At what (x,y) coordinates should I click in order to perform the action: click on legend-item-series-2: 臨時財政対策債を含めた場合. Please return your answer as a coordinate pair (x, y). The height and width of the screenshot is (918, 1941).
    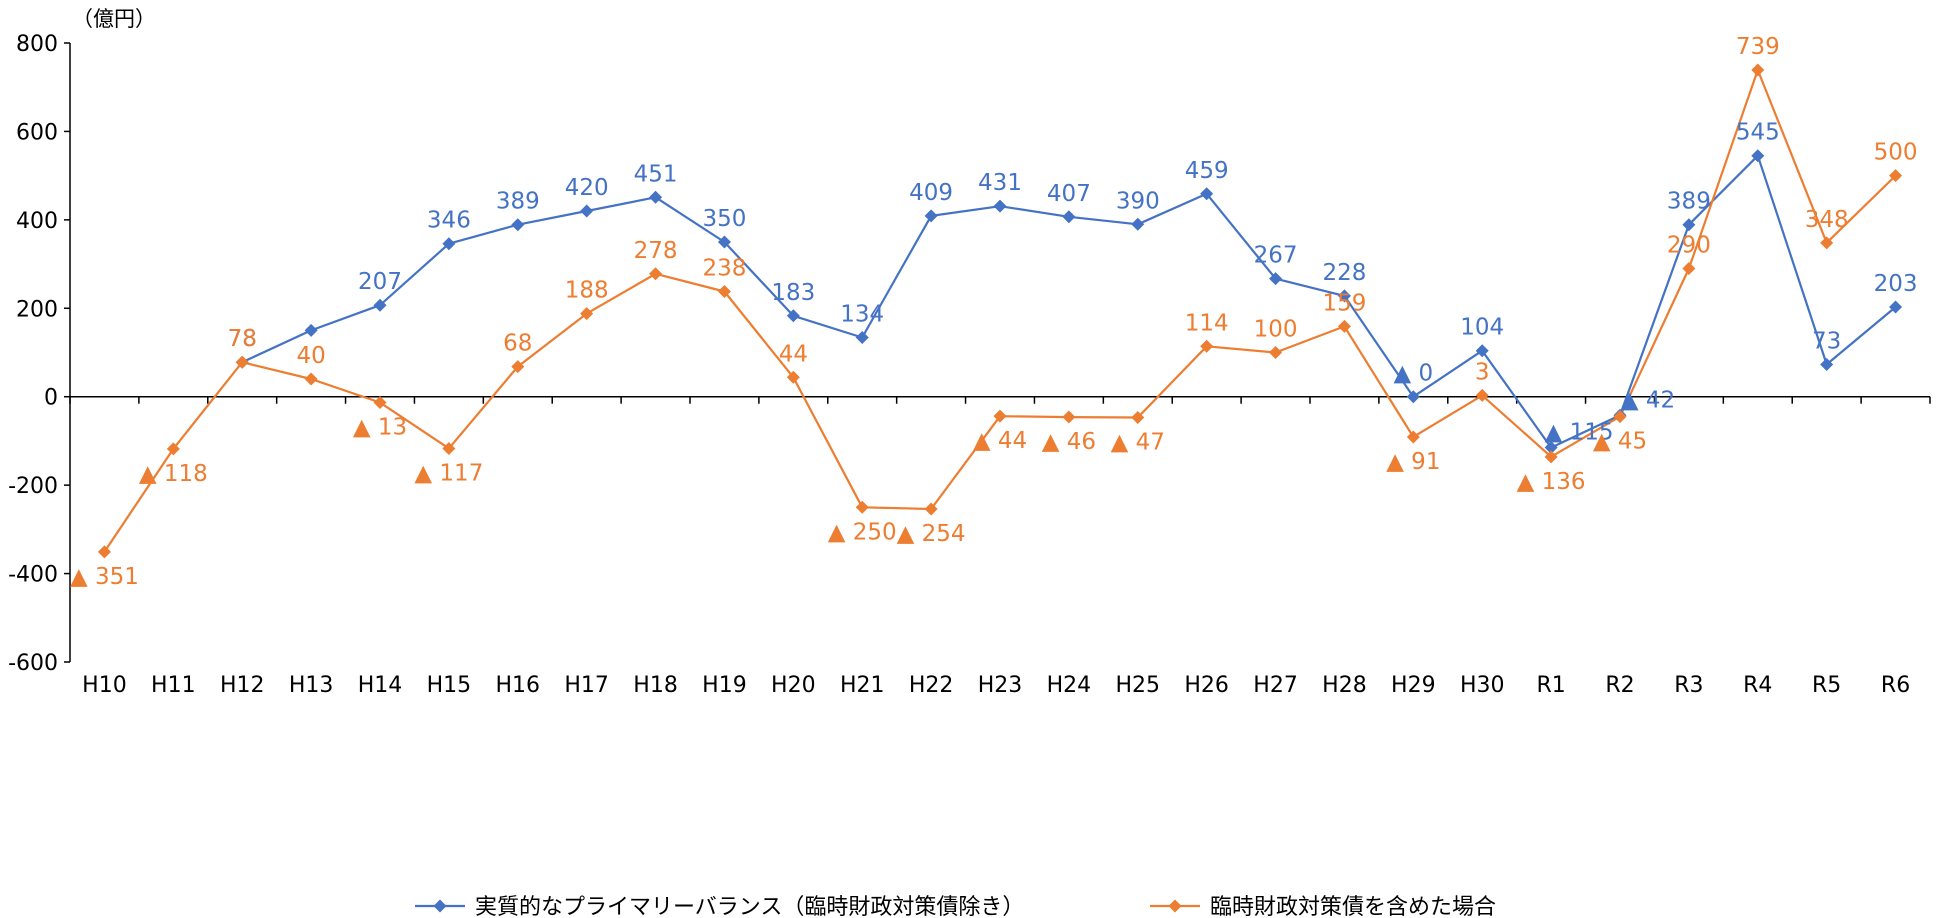
    Looking at the image, I should click on (1323, 906).